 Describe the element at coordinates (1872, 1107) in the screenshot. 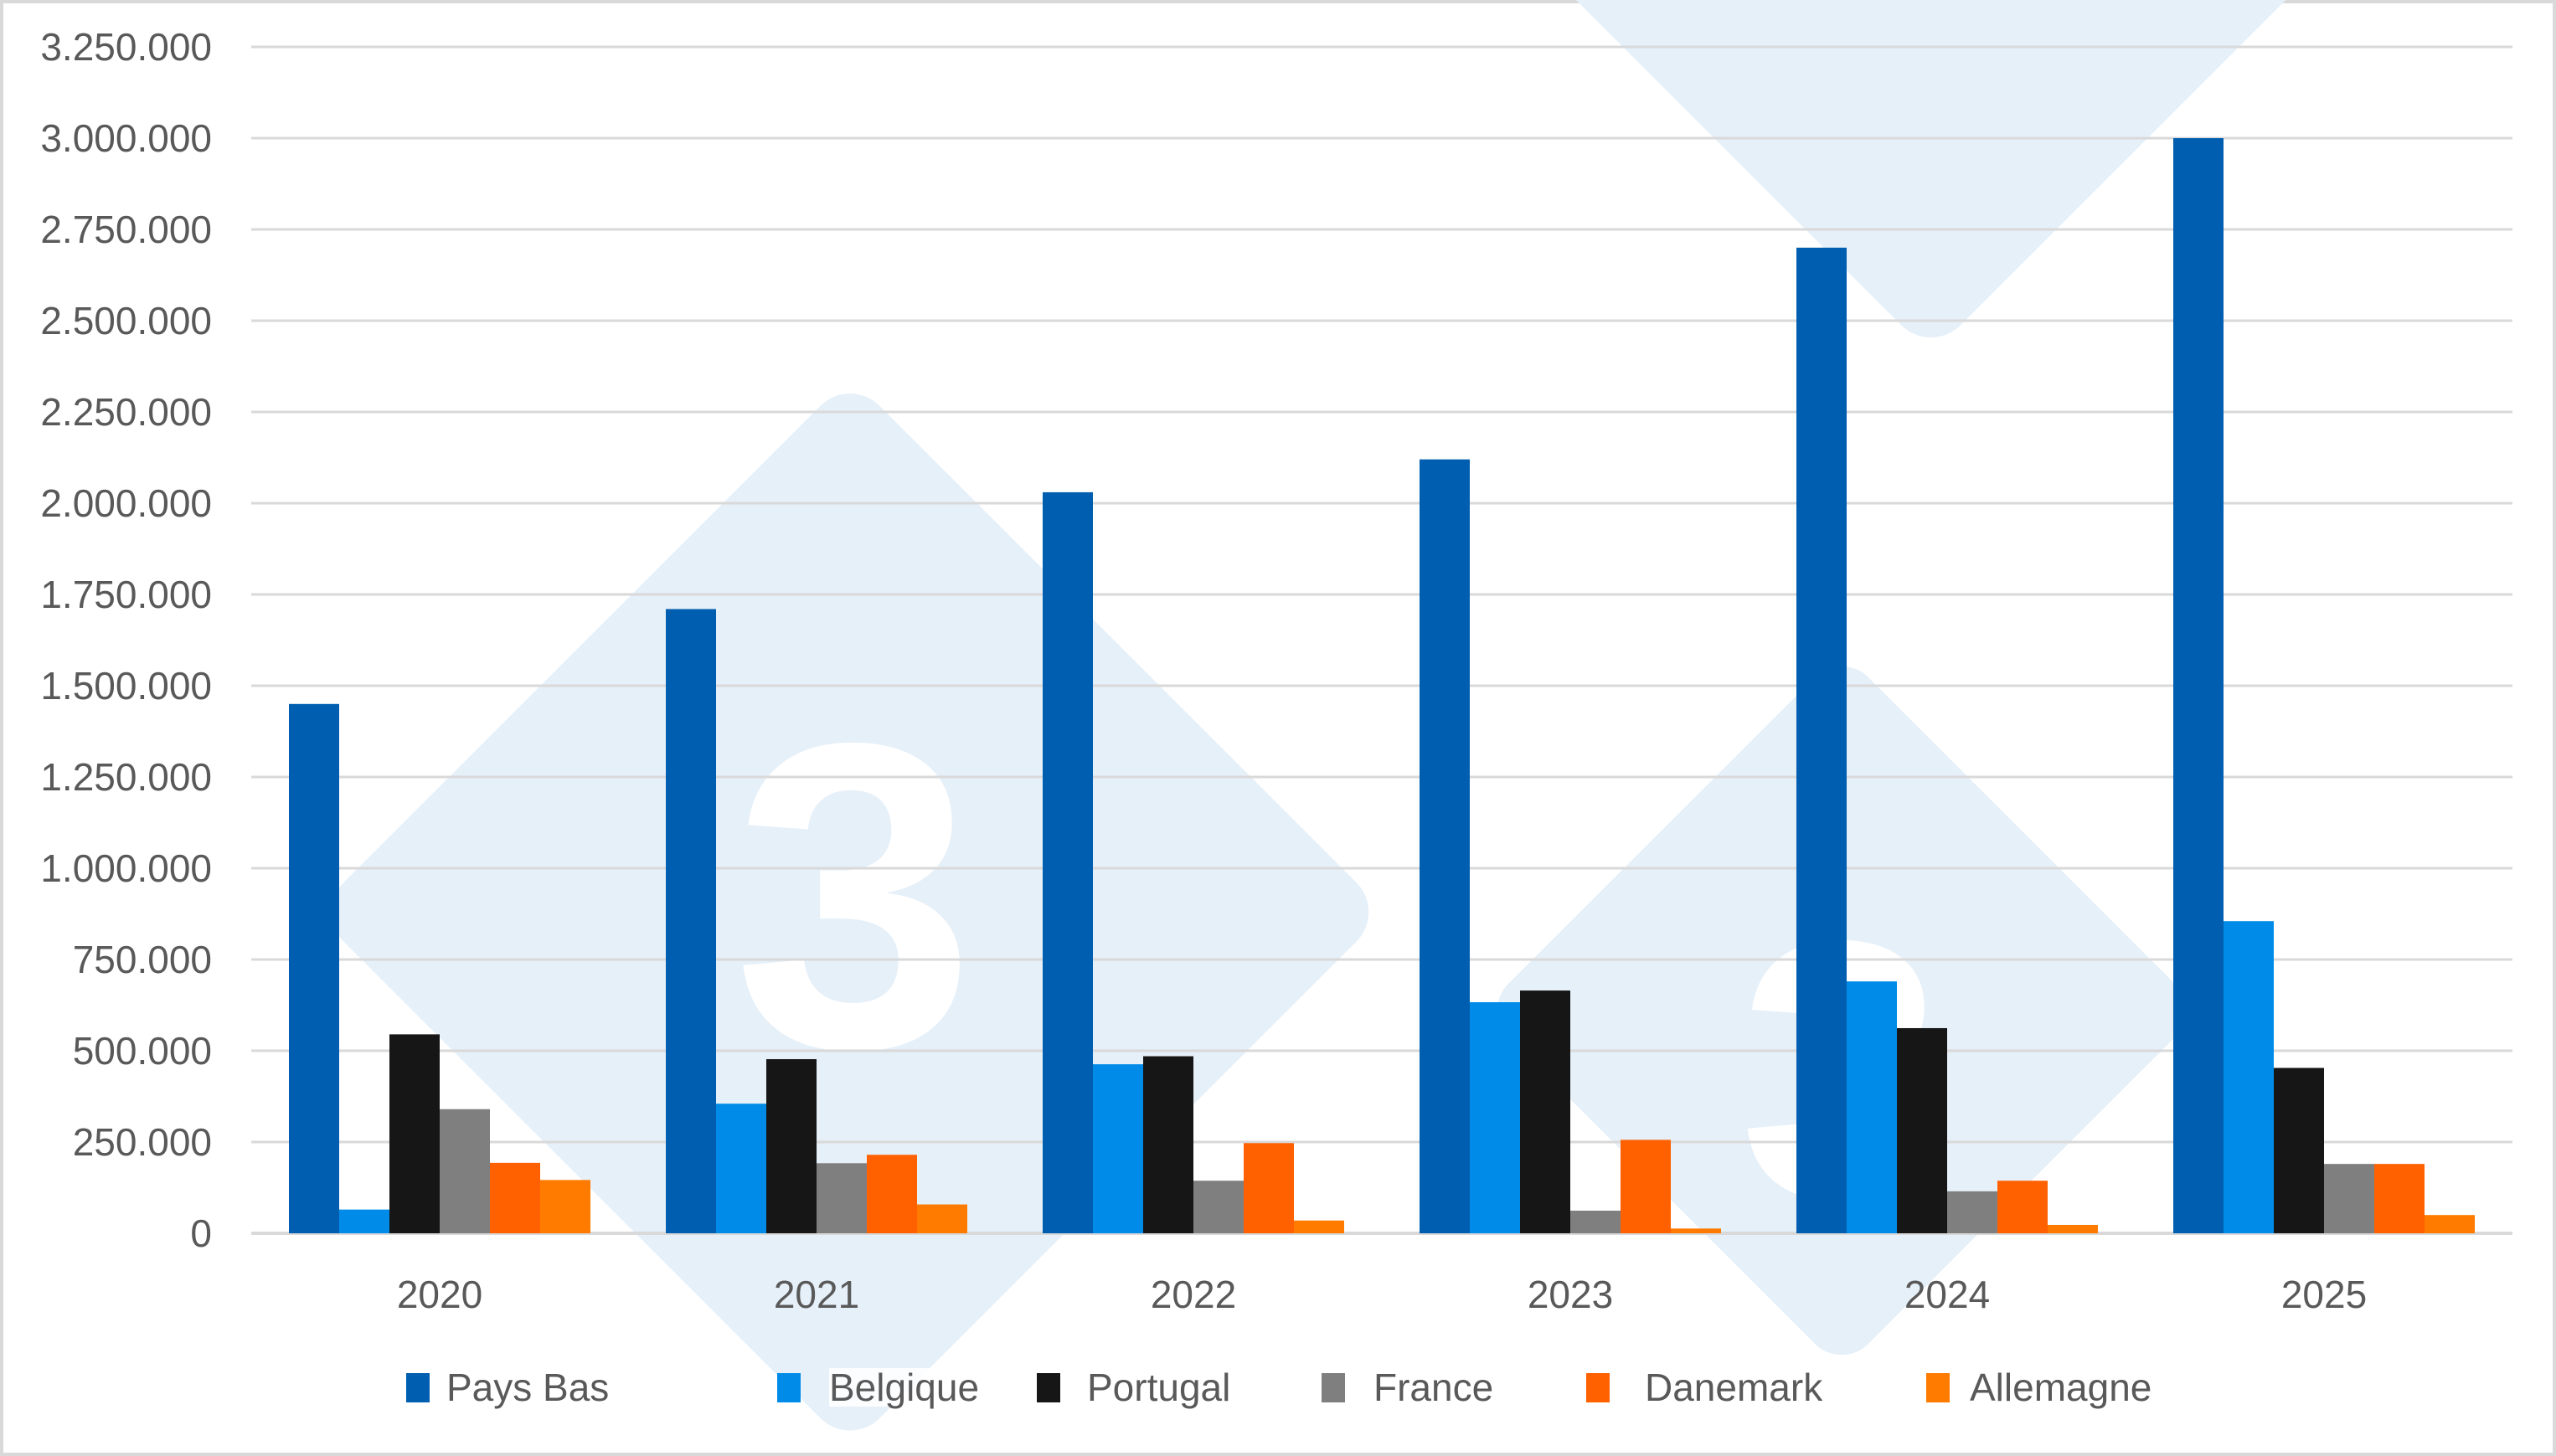

I see `bar-belgique-2024: Belgique 2024: 690000` at that location.